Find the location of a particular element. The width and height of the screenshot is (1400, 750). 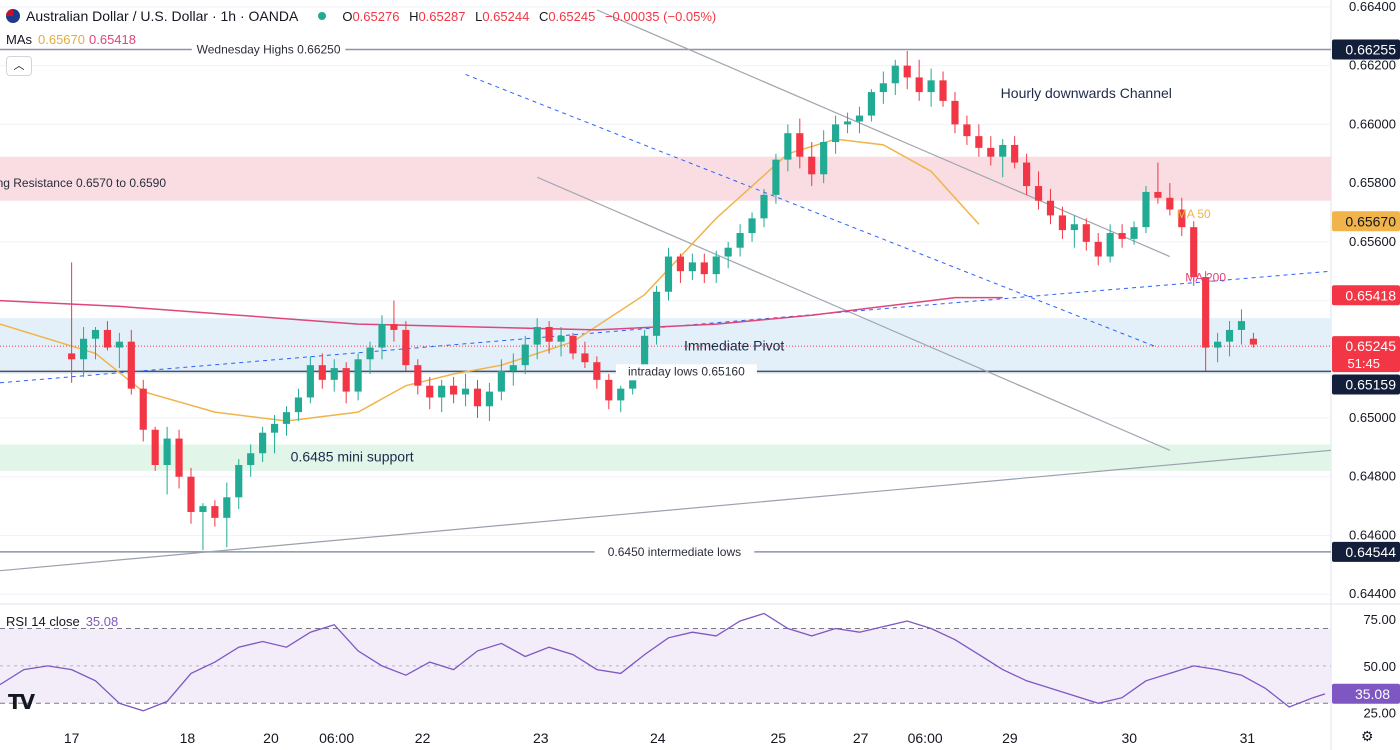

rsi-line is located at coordinates (663, 662).